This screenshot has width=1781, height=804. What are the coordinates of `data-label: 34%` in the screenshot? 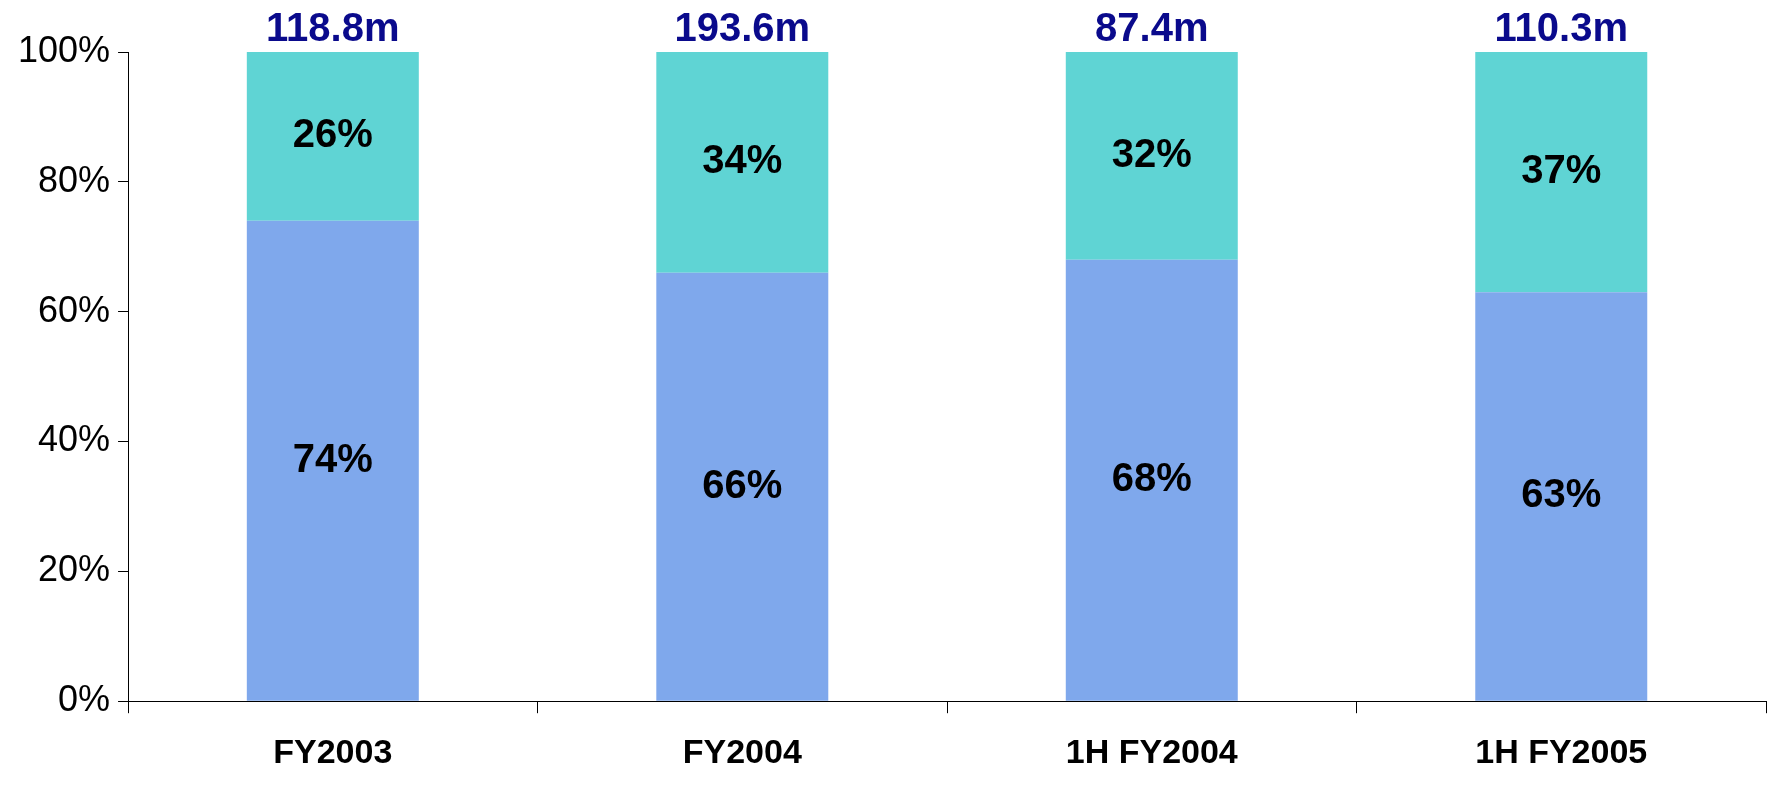 It's located at (742, 159).